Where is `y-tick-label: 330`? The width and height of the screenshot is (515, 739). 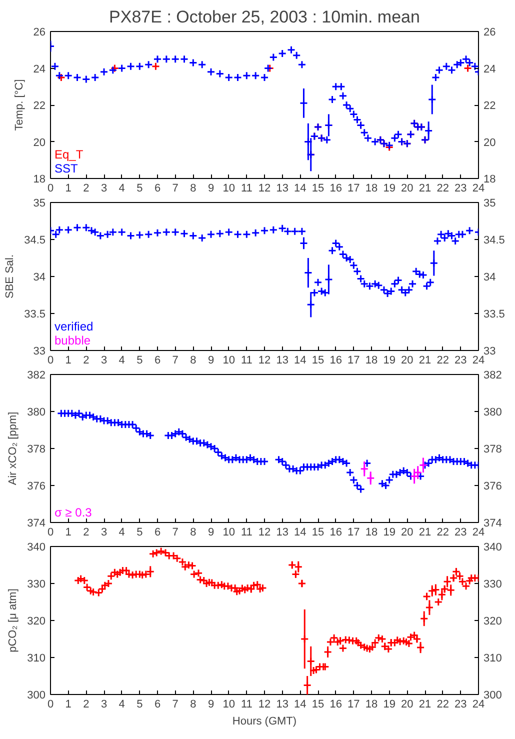 y-tick-label: 330 is located at coordinates (36, 584).